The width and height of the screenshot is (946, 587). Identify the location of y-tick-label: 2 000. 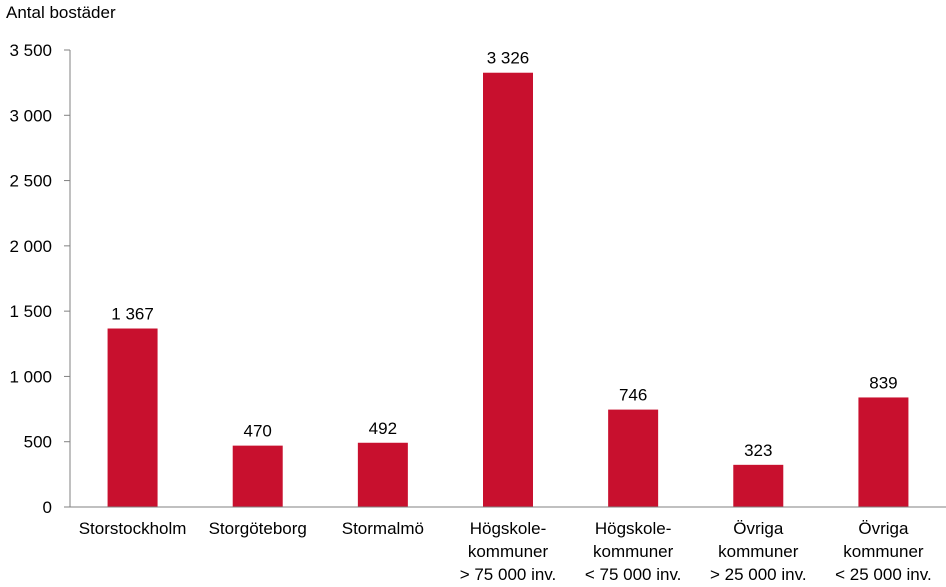
(30, 246).